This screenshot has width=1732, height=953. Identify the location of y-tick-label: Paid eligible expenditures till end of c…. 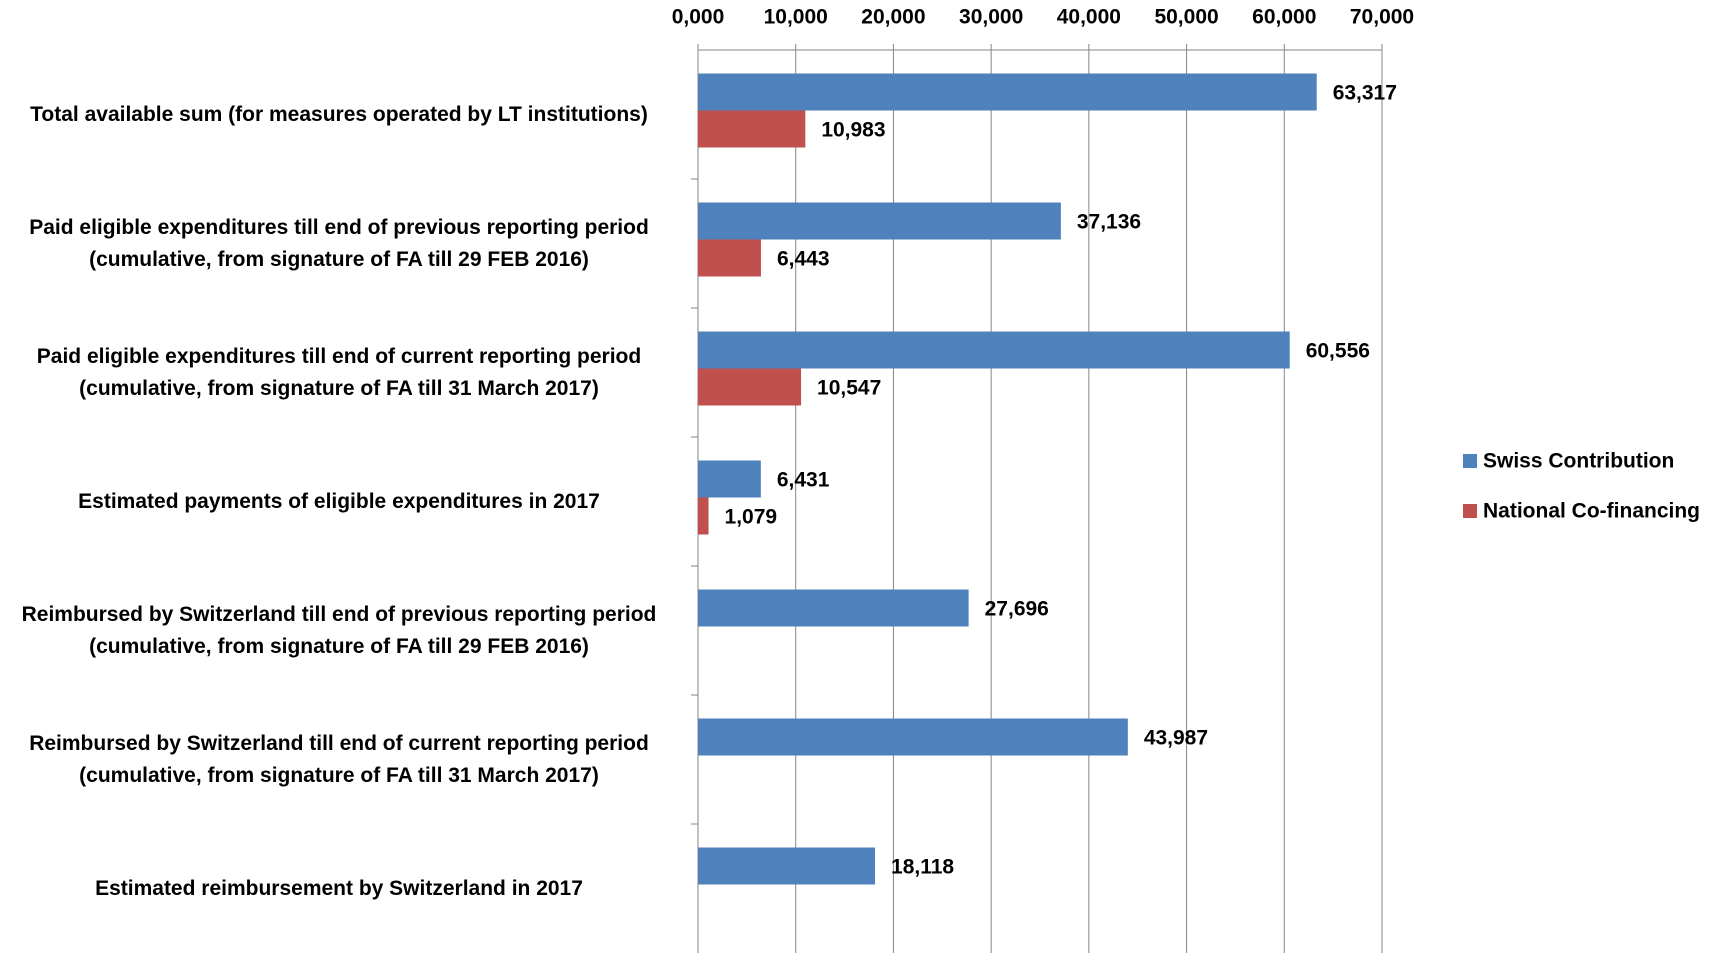
(339, 372).